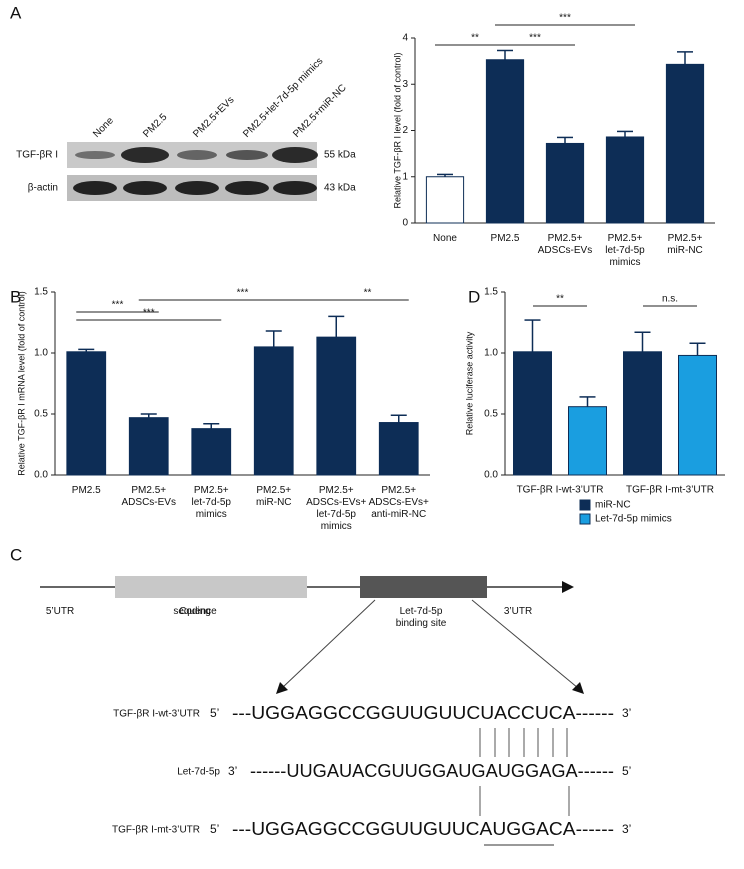 The height and width of the screenshot is (869, 744). I want to click on y-axis-label: Relative luciferase activity, so click(469, 383).